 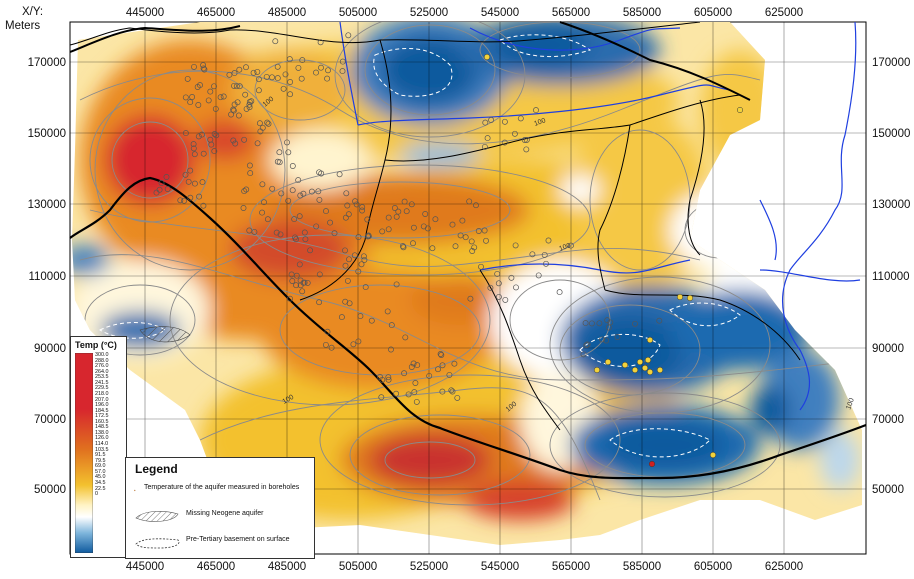 I want to click on color-ramp, so click(x=84, y=453).